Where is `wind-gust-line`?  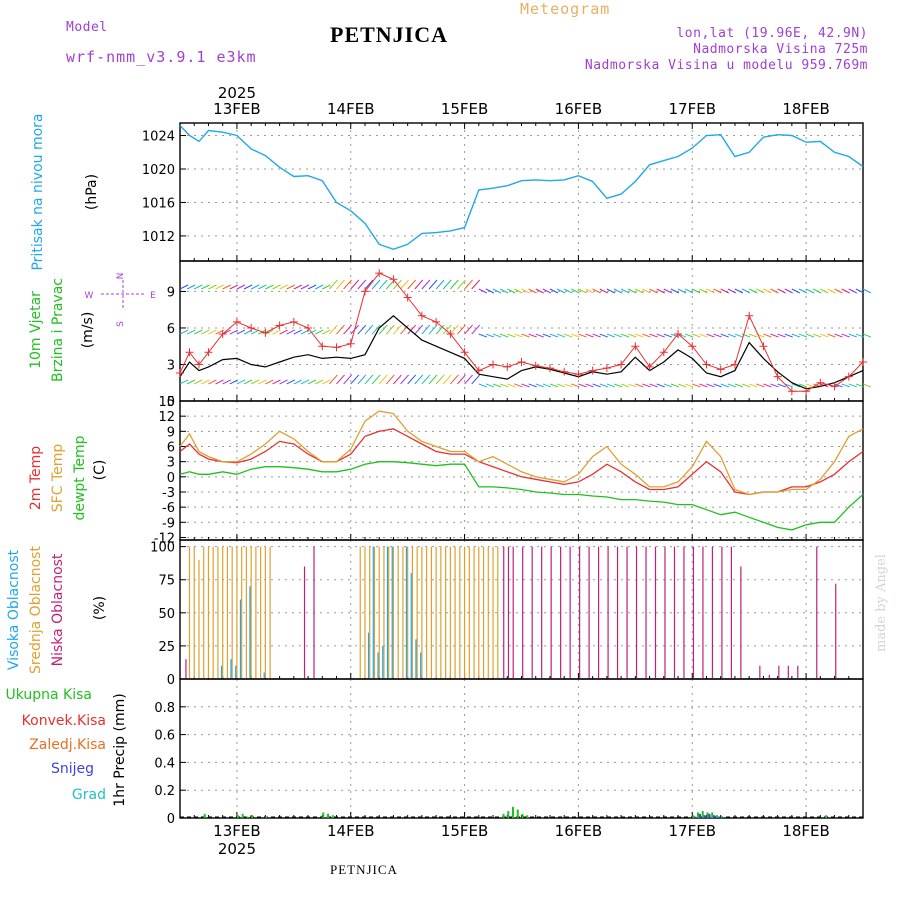 wind-gust-line is located at coordinates (521, 332).